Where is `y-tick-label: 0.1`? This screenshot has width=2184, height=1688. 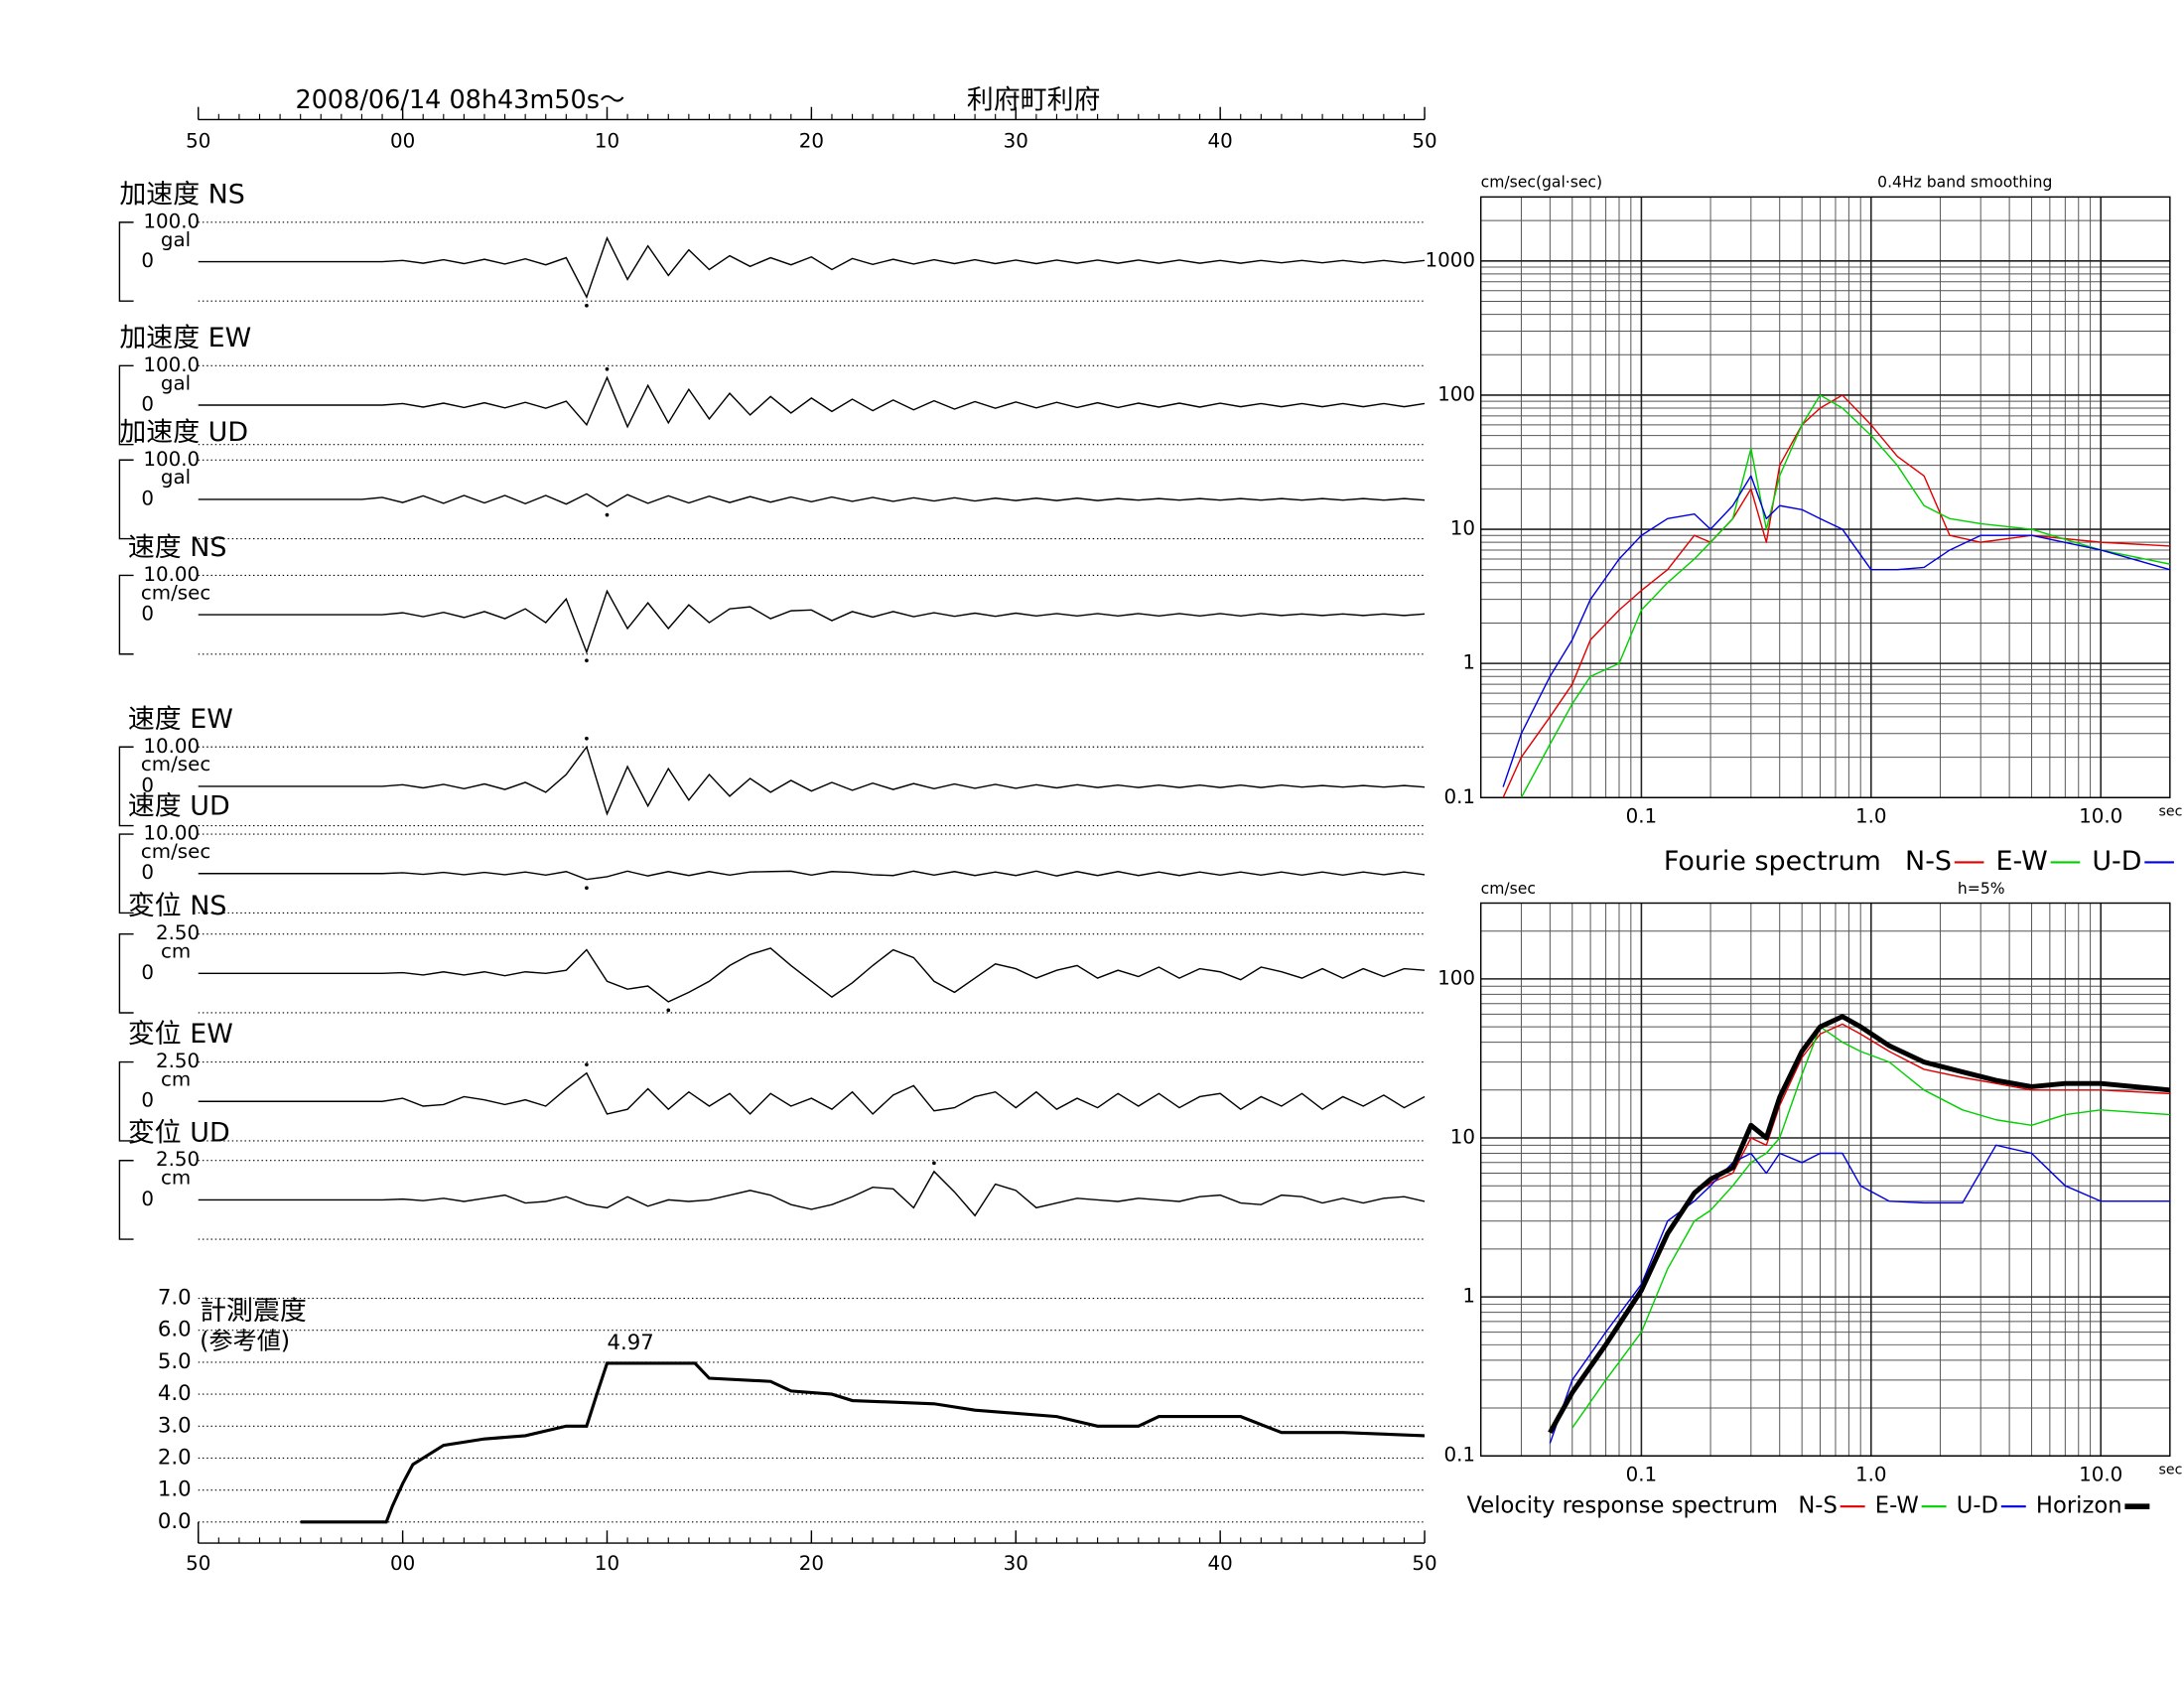
y-tick-label: 0.1 is located at coordinates (1459, 796).